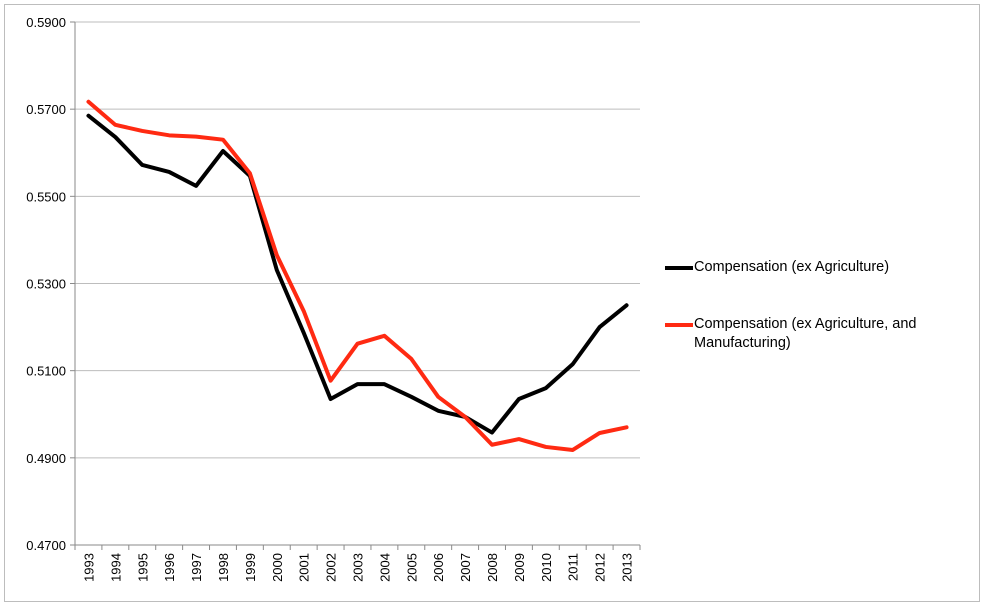 Image resolution: width=985 pixels, height=607 pixels. Describe the element at coordinates (573, 567) in the screenshot. I see `x-tick-label: 2011` at that location.